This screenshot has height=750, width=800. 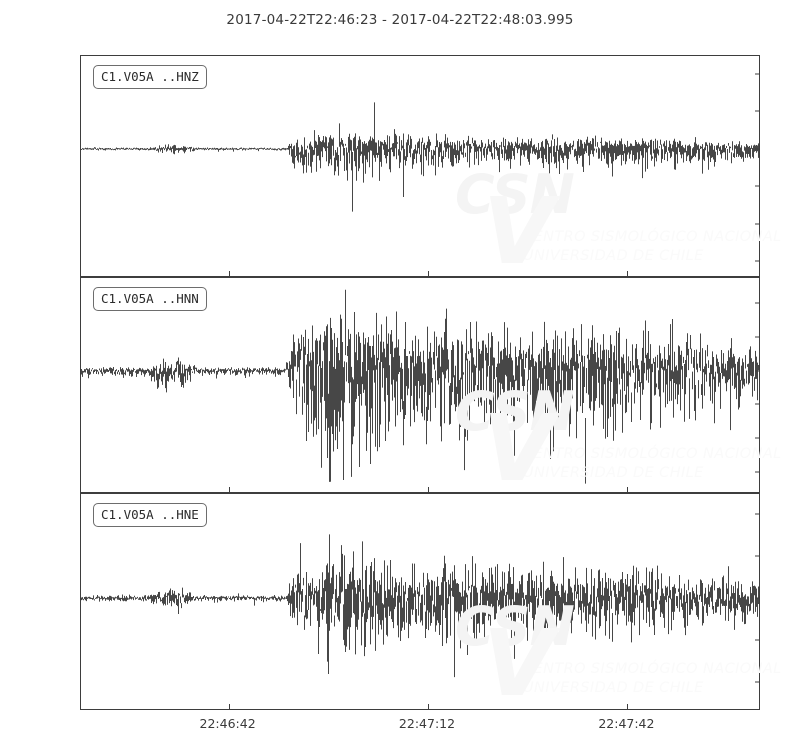 I want to click on trace-label-hnz: C1.V05A ..HNZ, so click(x=150, y=77).